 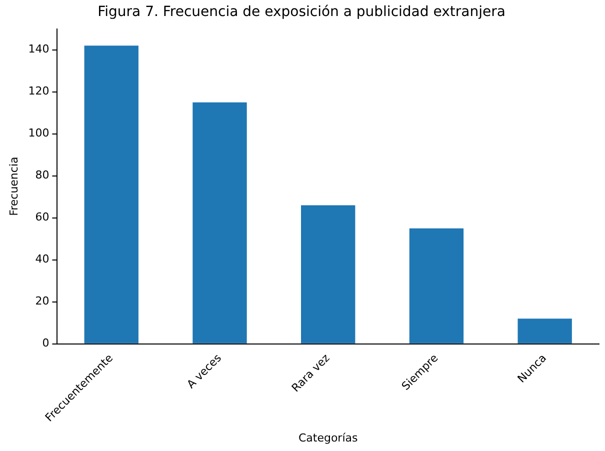 I want to click on y-axis-title: Frecuencia, so click(x=13, y=186).